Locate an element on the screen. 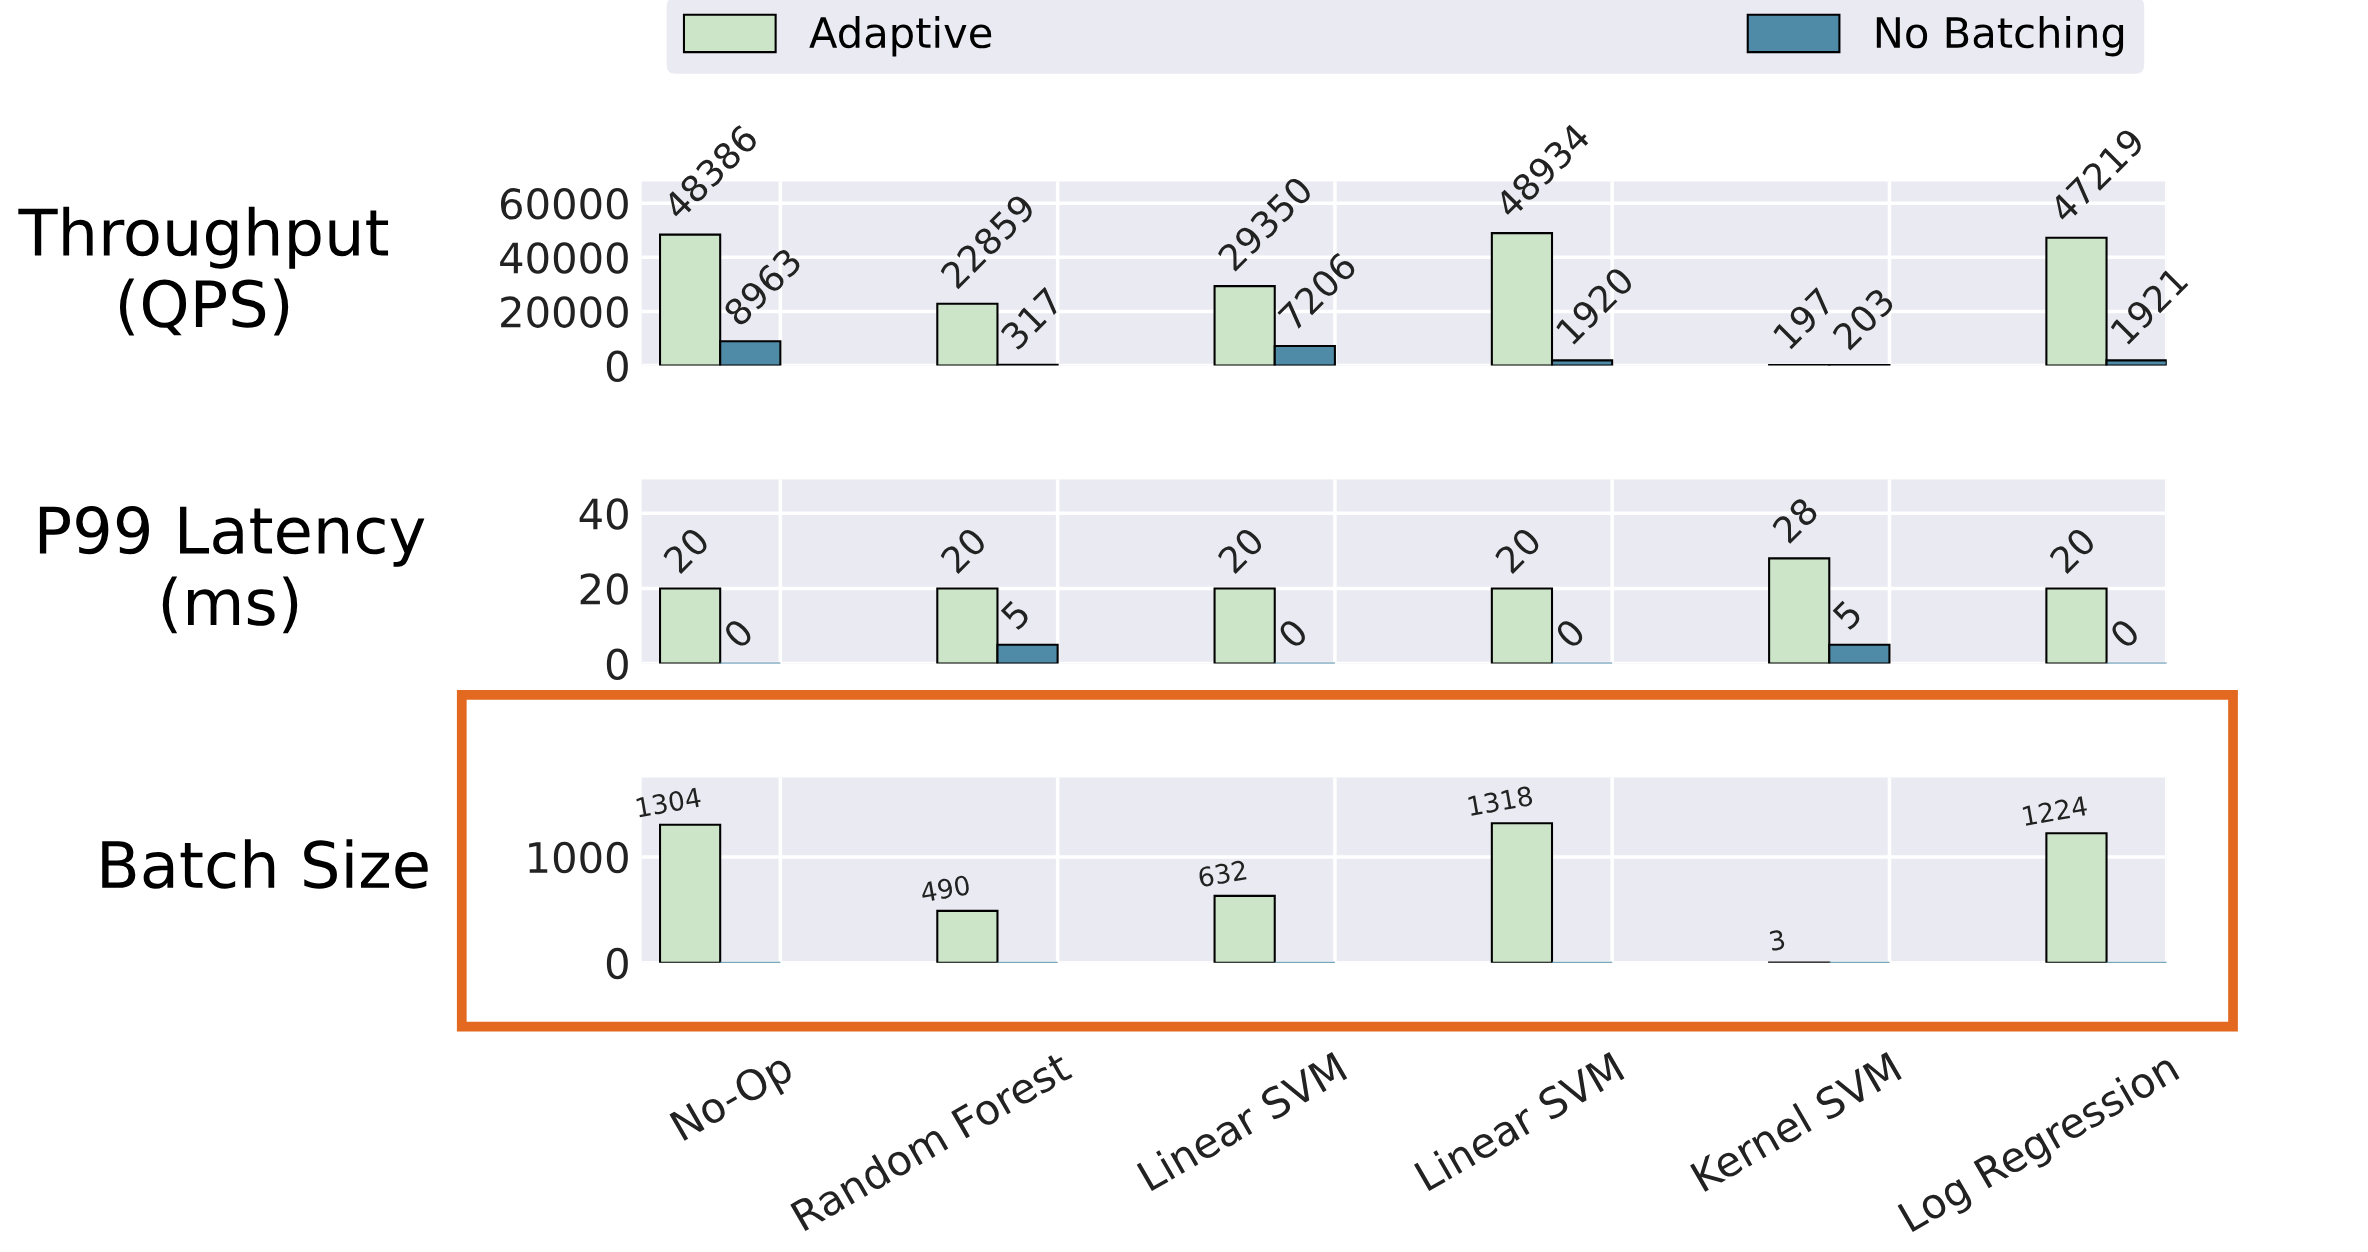  data-label: 28 is located at coordinates (1795, 520).